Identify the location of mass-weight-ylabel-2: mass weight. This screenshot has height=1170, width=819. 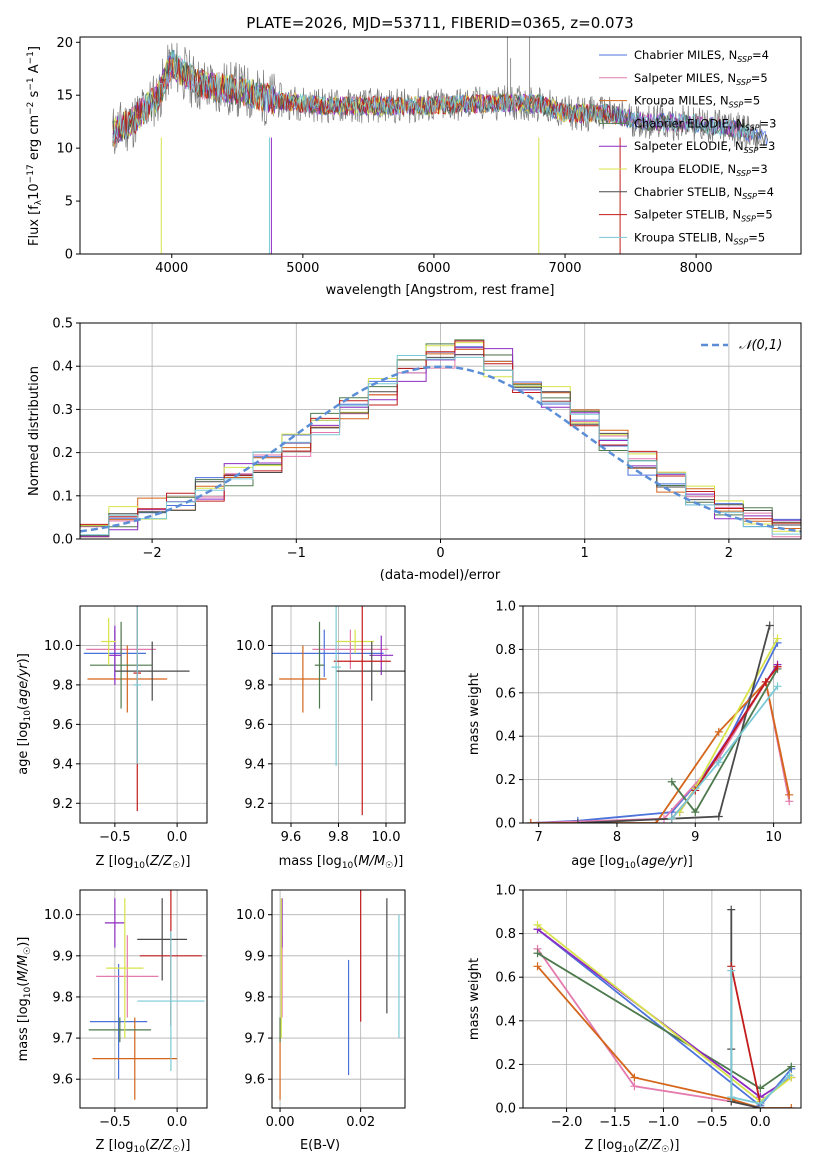
(474, 999).